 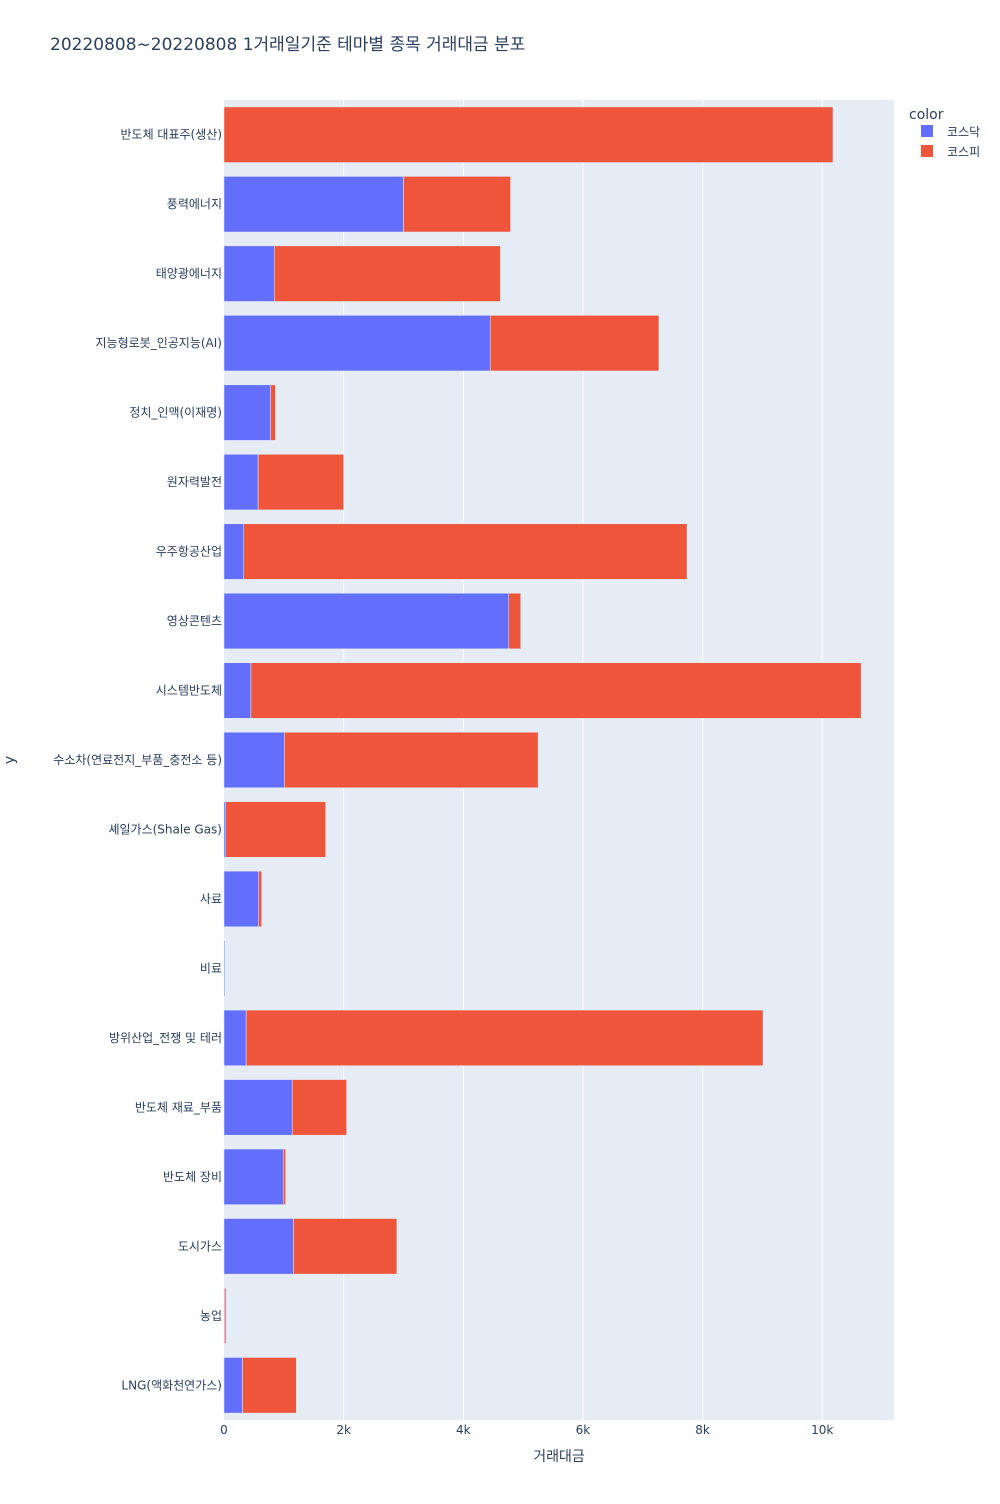 I want to click on y-tick-label: 원자력발전, so click(x=194, y=482).